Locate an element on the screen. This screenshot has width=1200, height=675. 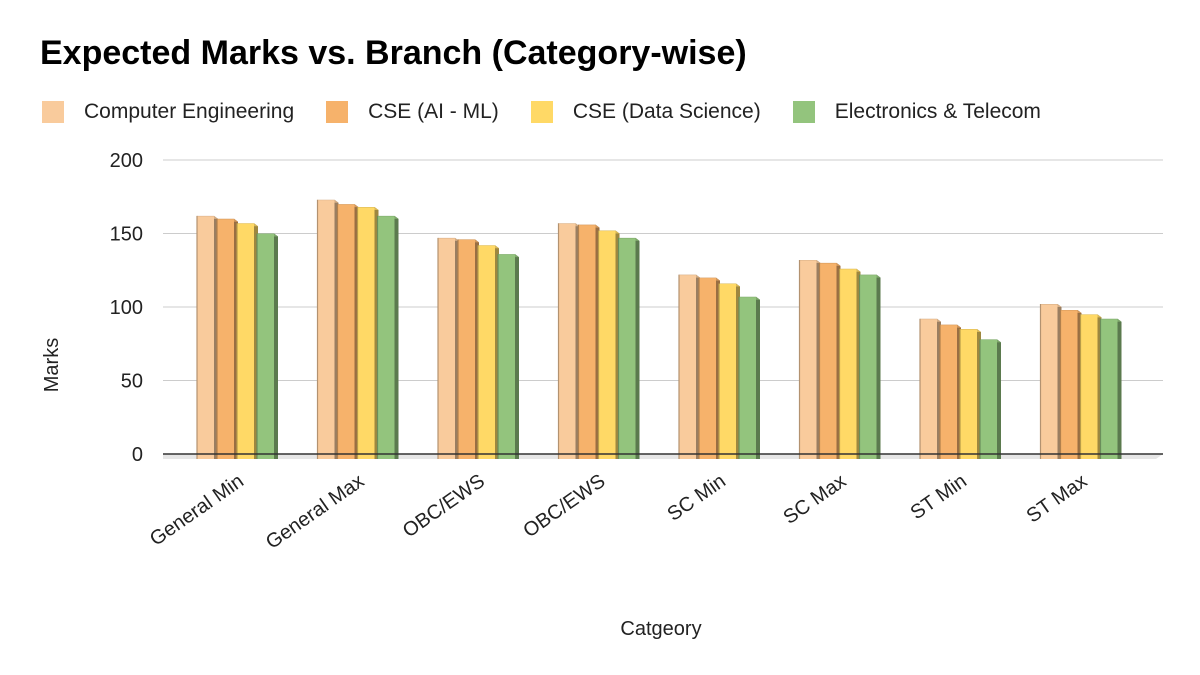
legend-item-electronics-telecom: Electronics & Telecom is located at coordinates (916, 112).